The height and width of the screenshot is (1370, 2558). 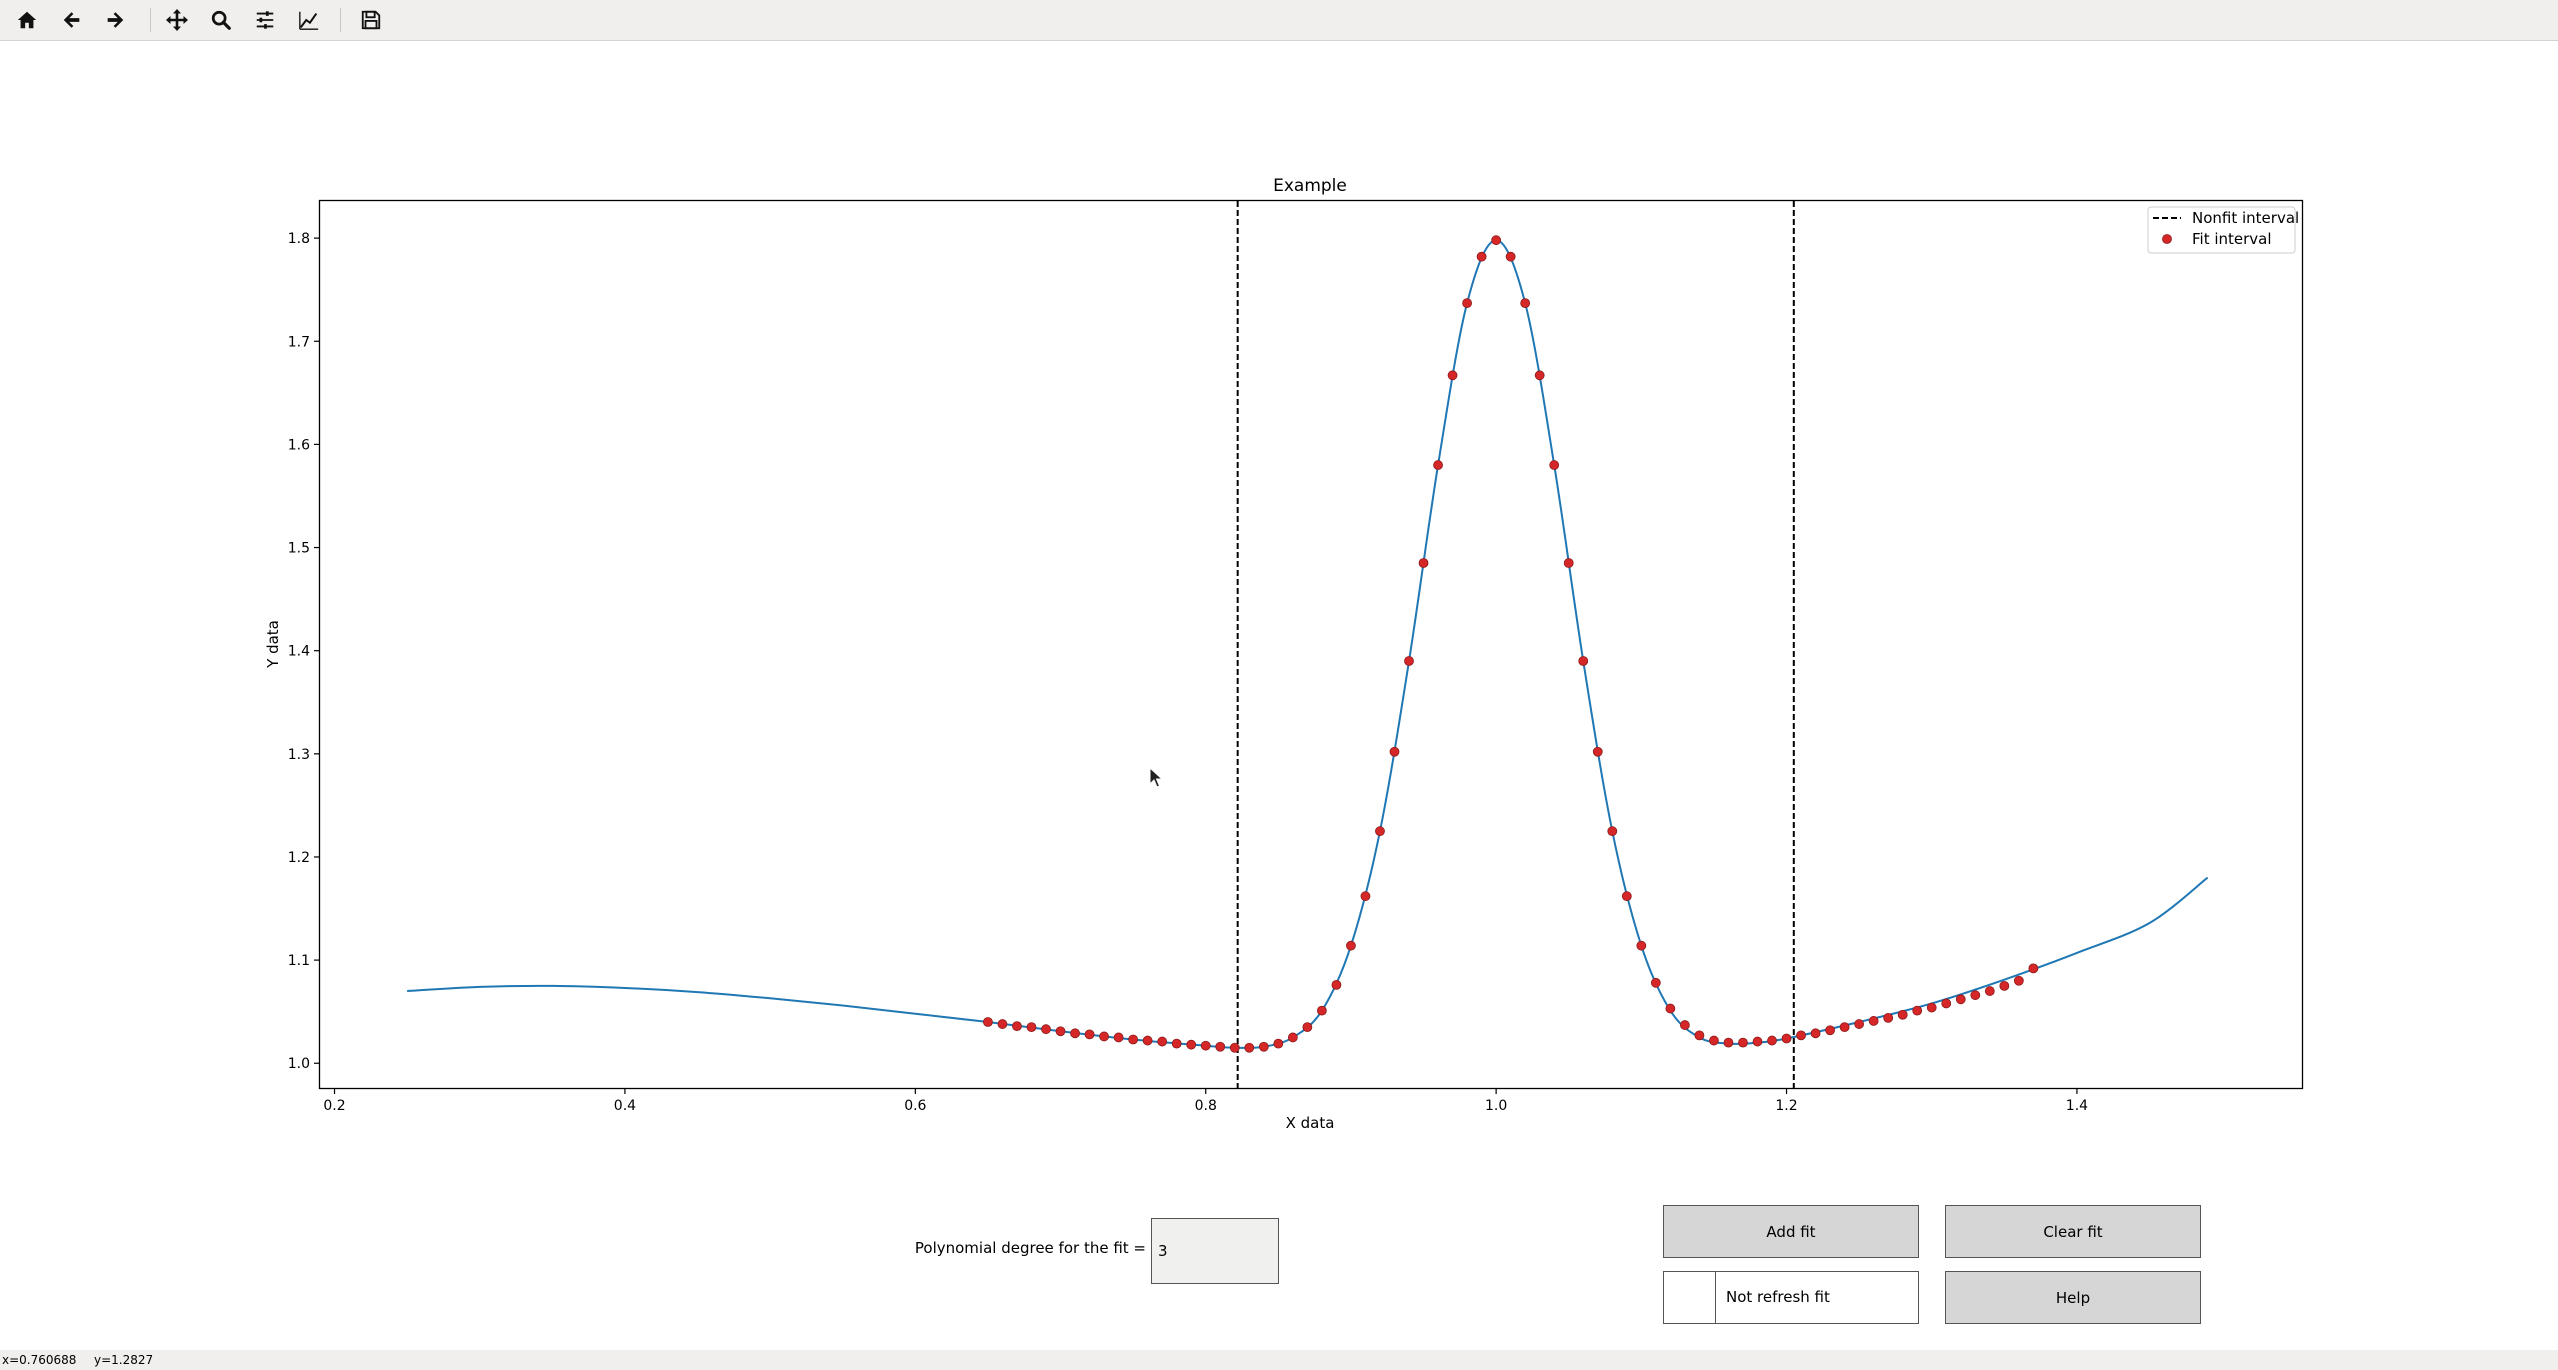 I want to click on status-bar: x=0.760688 y=1.2827, so click(x=1279, y=1360).